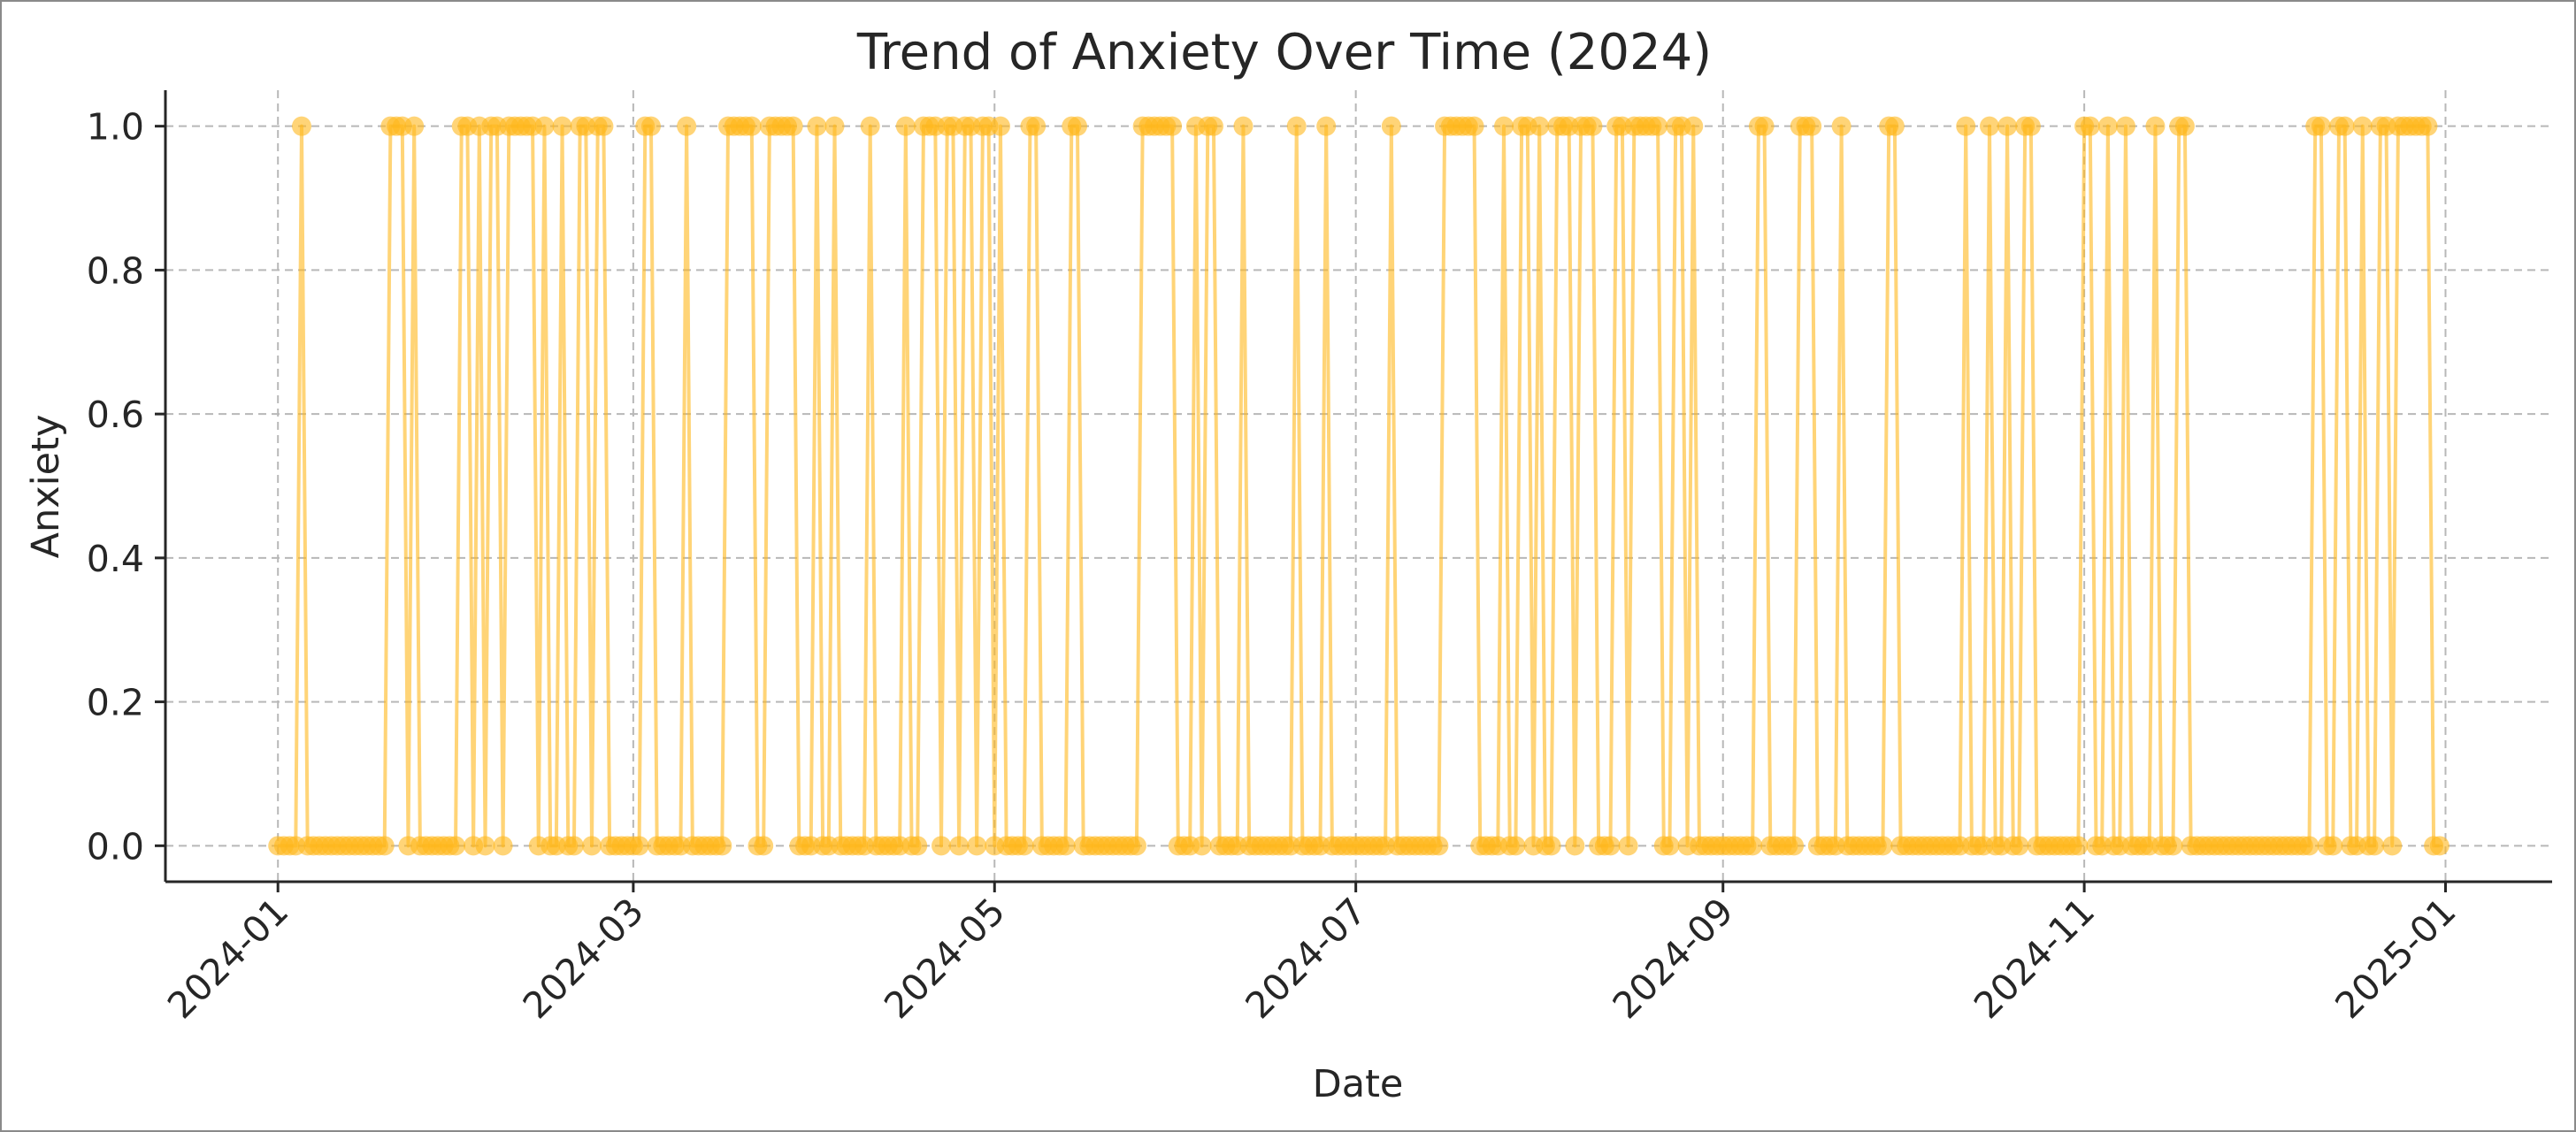  Describe the element at coordinates (115, 703) in the screenshot. I see `y-tick-label: 0.2` at that location.